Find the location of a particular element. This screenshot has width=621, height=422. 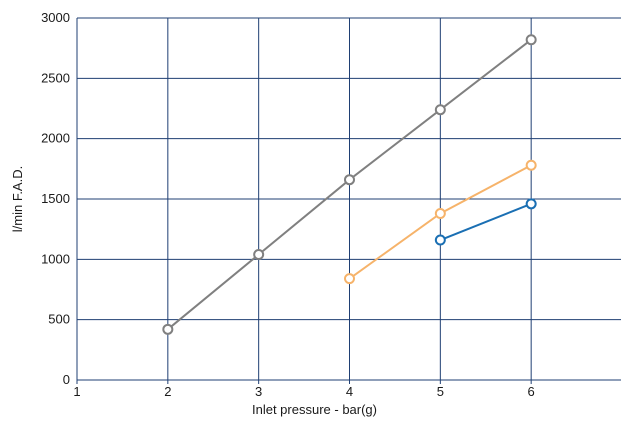

y-tick-label: 500 is located at coordinates (59, 319).